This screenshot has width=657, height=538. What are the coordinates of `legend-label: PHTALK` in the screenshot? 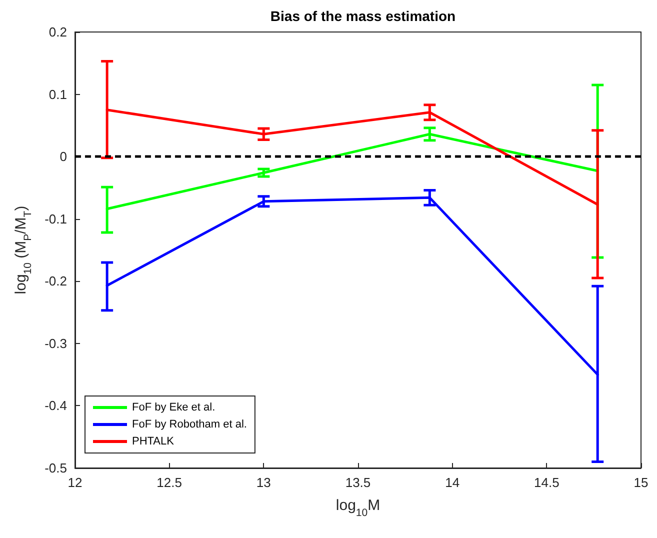 It's located at (153, 442).